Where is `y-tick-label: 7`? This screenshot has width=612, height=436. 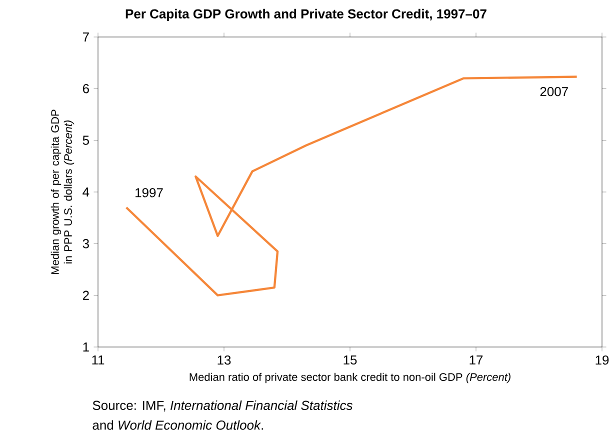 y-tick-label: 7 is located at coordinates (85, 37).